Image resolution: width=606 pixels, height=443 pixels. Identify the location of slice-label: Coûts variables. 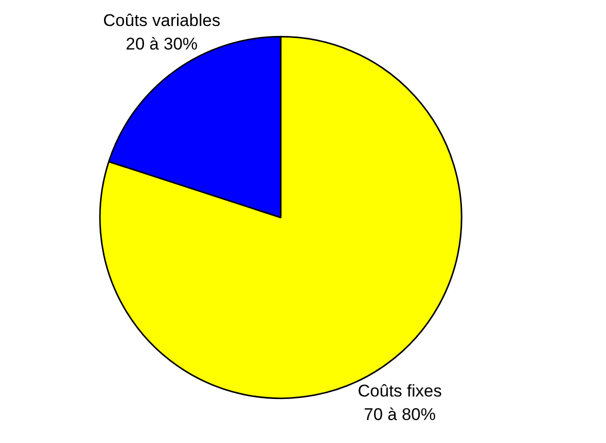
(161, 20).